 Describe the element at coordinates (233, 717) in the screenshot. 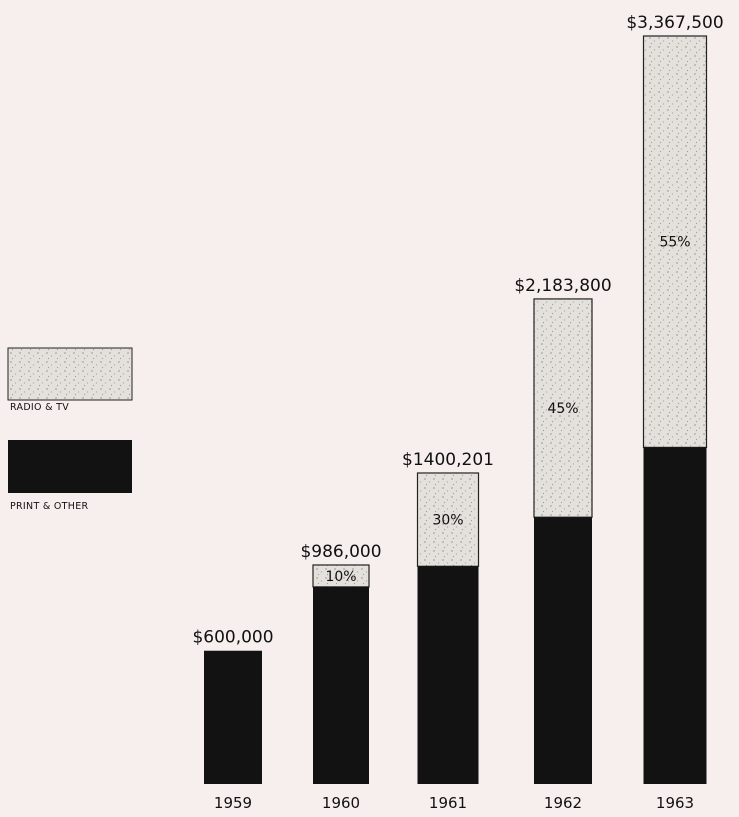

I see `bar-print-other-1959` at that location.